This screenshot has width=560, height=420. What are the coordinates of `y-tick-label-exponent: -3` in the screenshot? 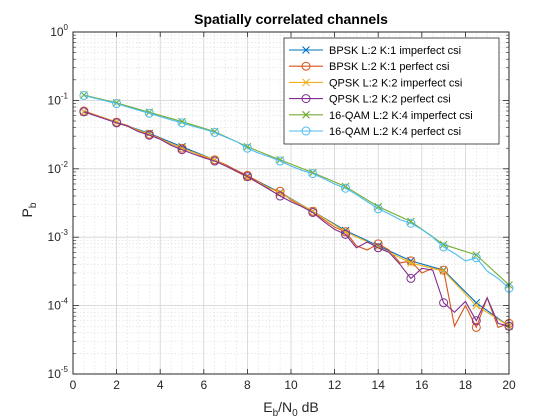 It's located at (65, 232).